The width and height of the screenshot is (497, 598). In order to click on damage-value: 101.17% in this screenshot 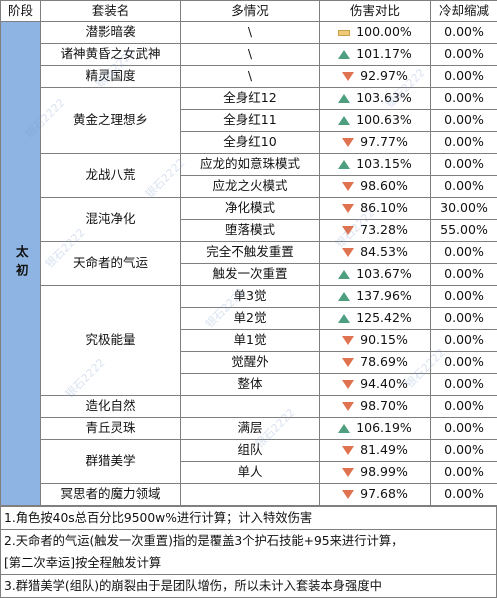, I will do `click(384, 53)`.